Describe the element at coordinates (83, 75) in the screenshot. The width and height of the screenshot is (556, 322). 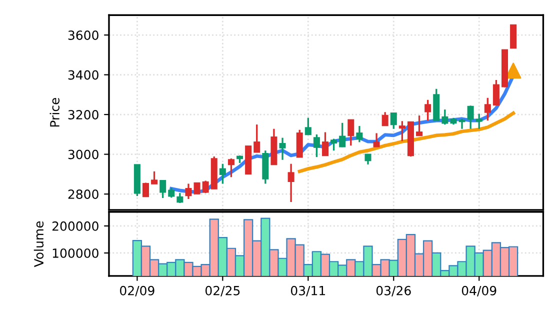
I see `y-tick-label: 3400` at that location.